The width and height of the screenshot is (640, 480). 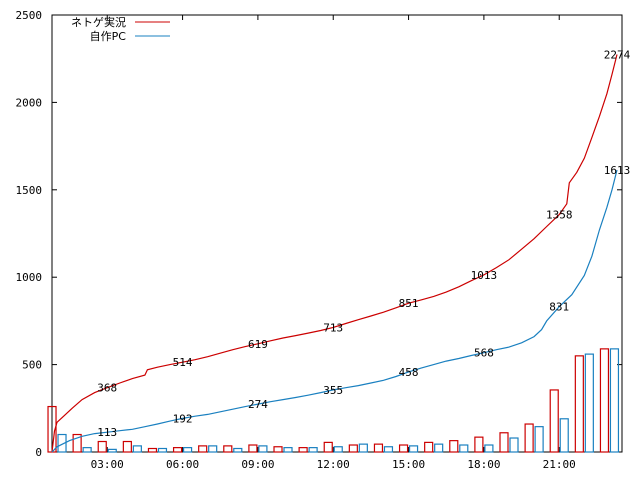 What do you see at coordinates (107, 388) in the screenshot?
I see `data-label: 368` at bounding box center [107, 388].